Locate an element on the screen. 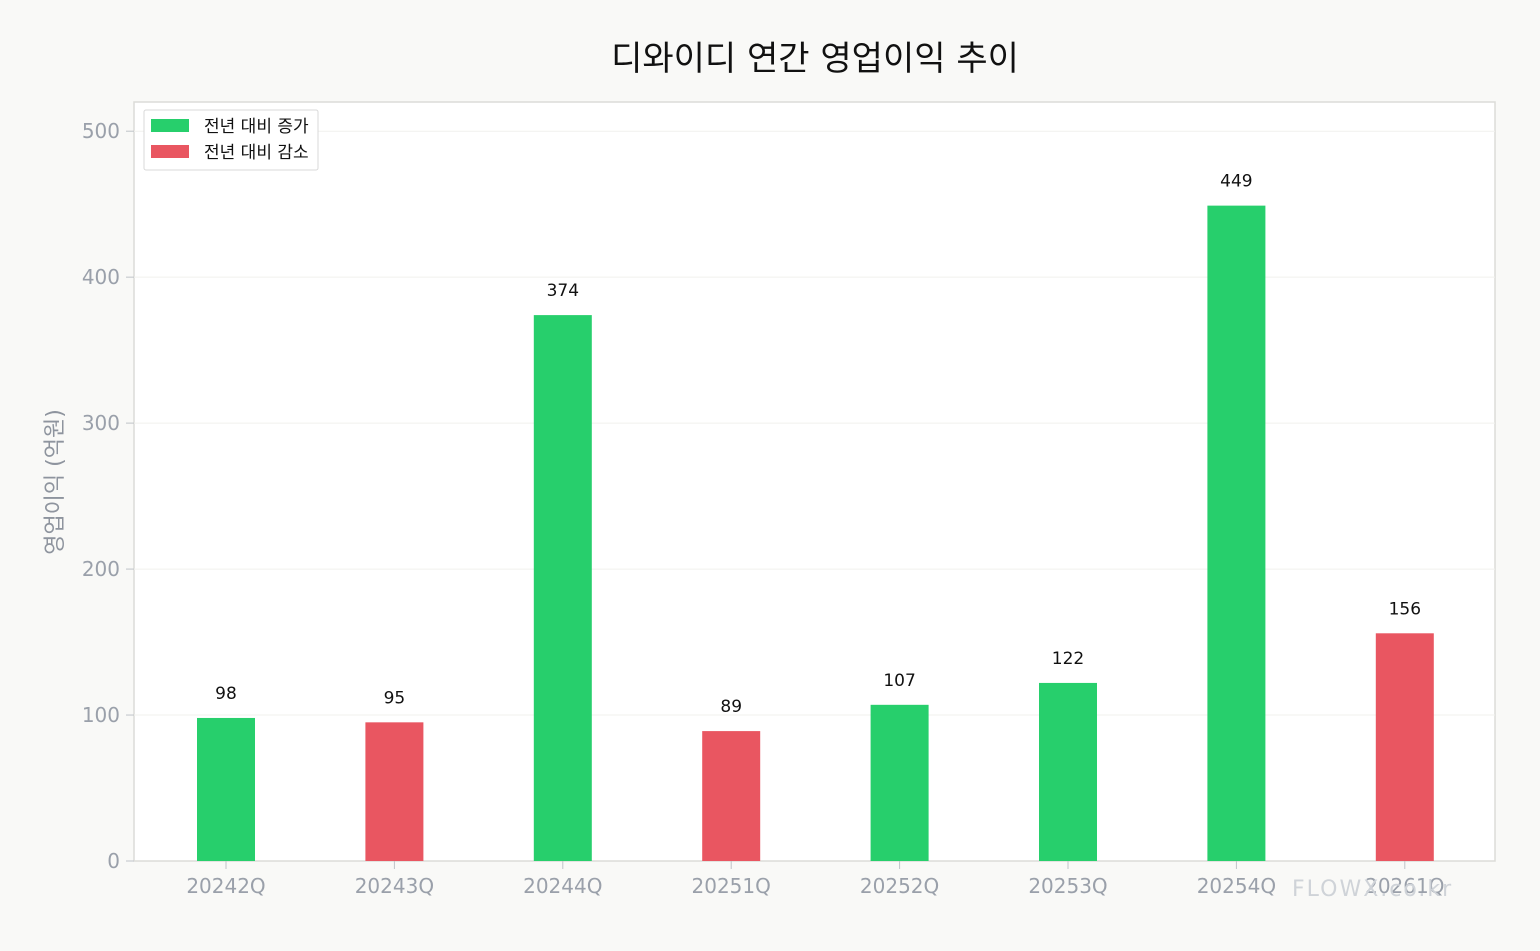  y-axis: 0 100 200 300 400 500 is located at coordinates (108, 496).